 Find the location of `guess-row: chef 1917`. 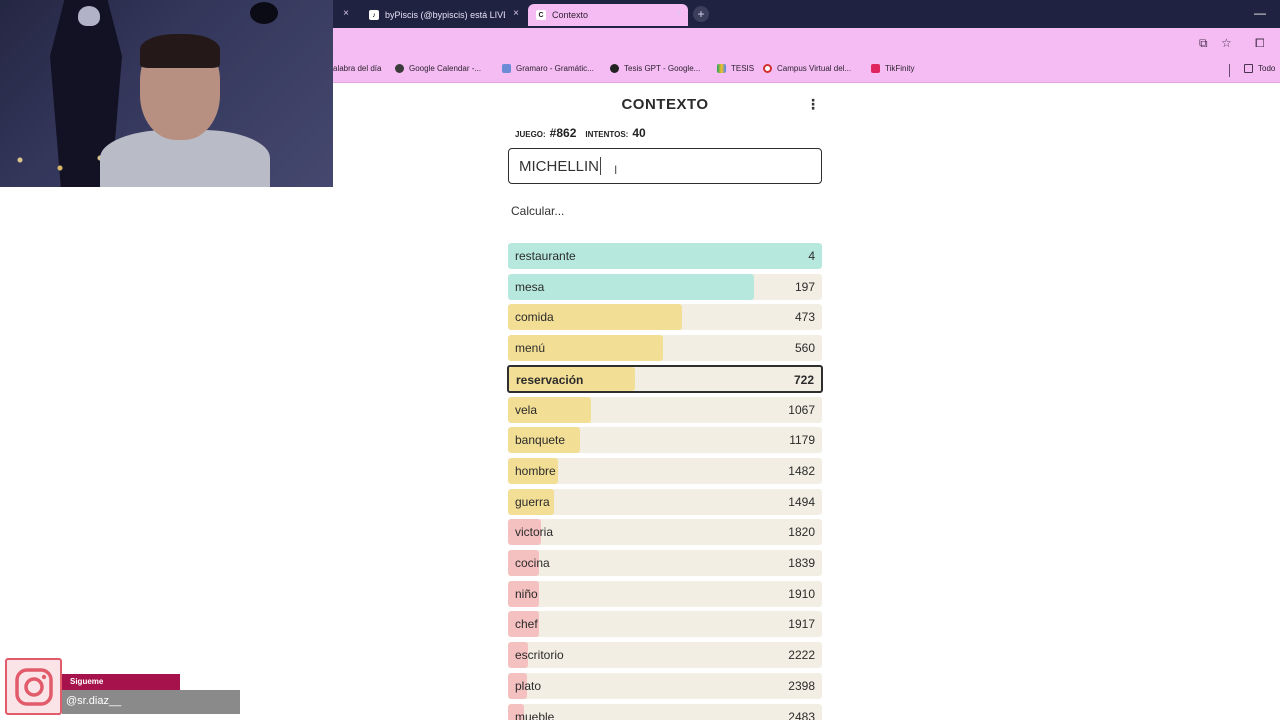

guess-row: chef 1917 is located at coordinates (665, 624).